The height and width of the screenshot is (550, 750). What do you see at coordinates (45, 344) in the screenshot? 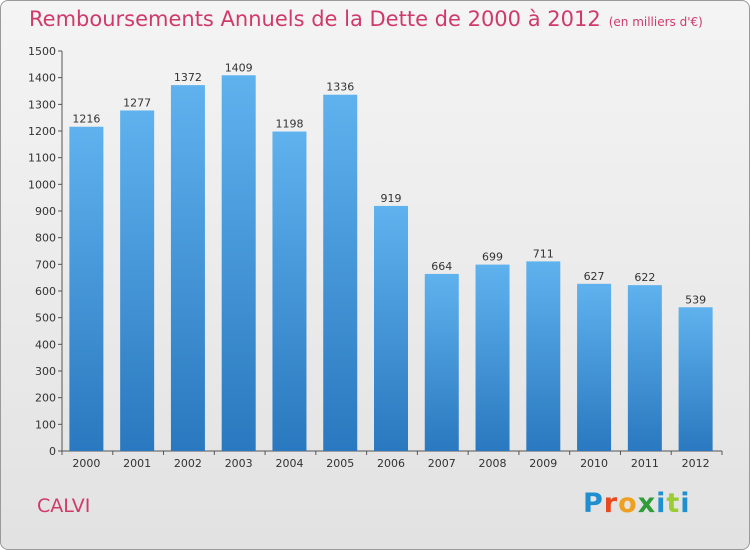
I see `y-tick-label: 400` at bounding box center [45, 344].